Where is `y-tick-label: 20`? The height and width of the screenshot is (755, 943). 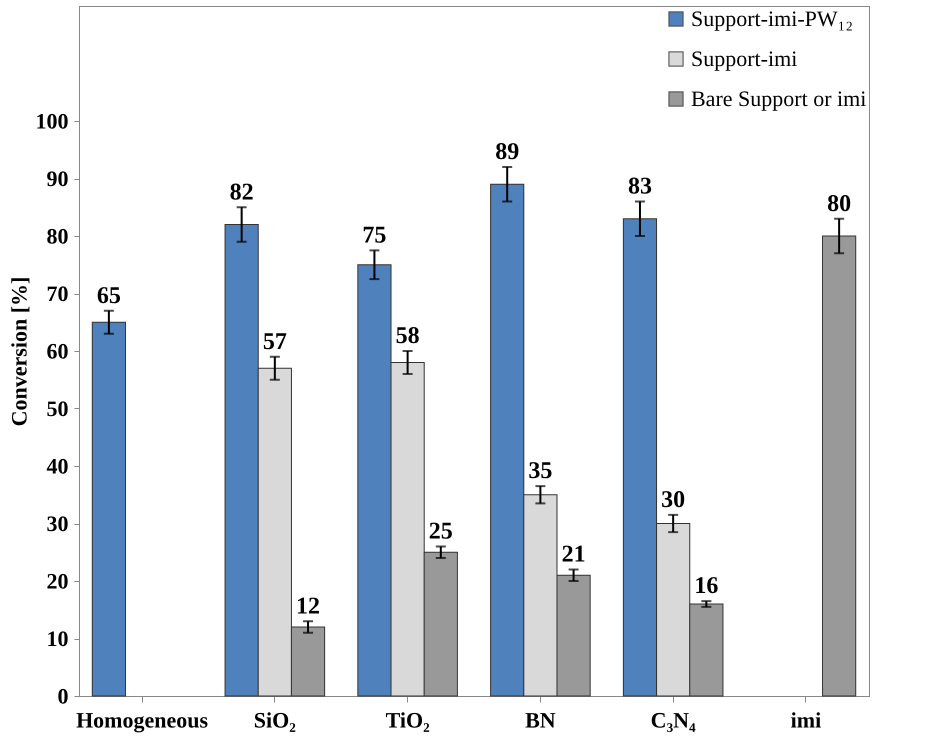
y-tick-label: 20 is located at coordinates (57, 581).